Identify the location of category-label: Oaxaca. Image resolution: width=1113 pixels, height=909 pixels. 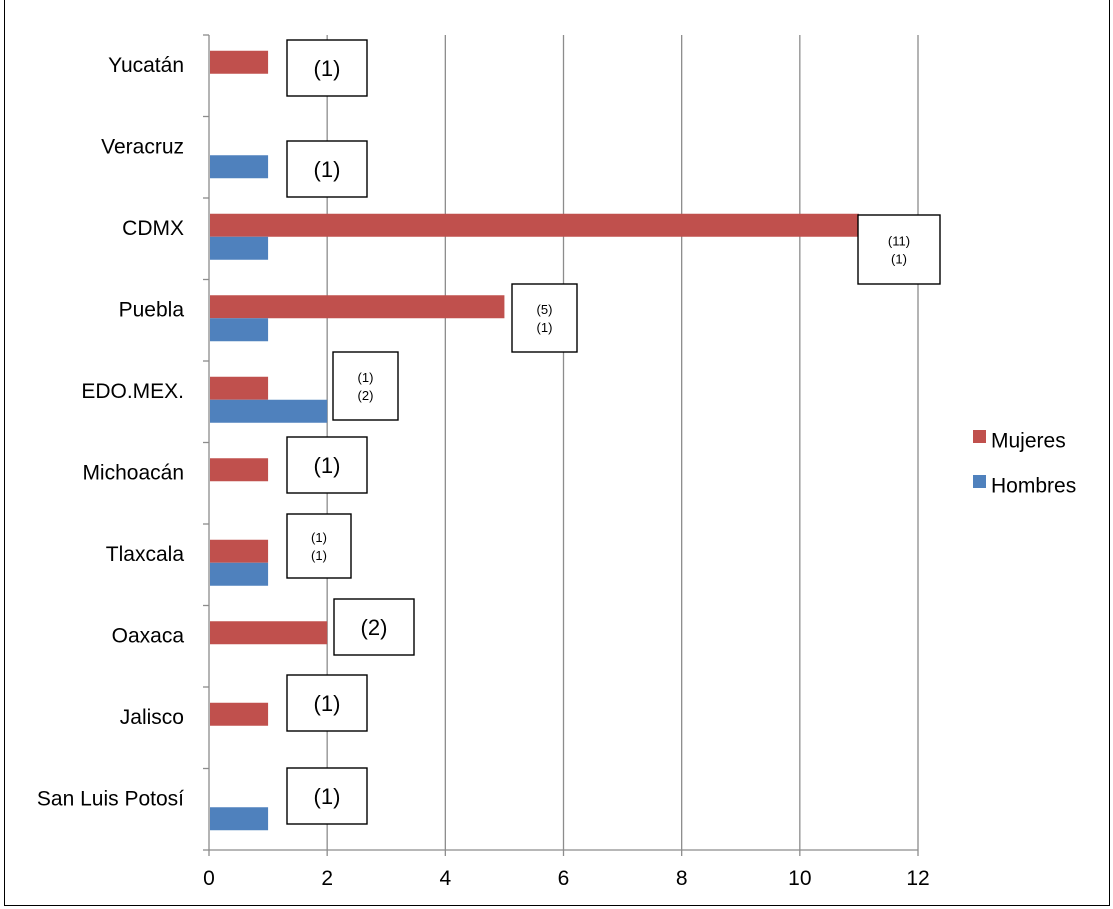
(148, 635).